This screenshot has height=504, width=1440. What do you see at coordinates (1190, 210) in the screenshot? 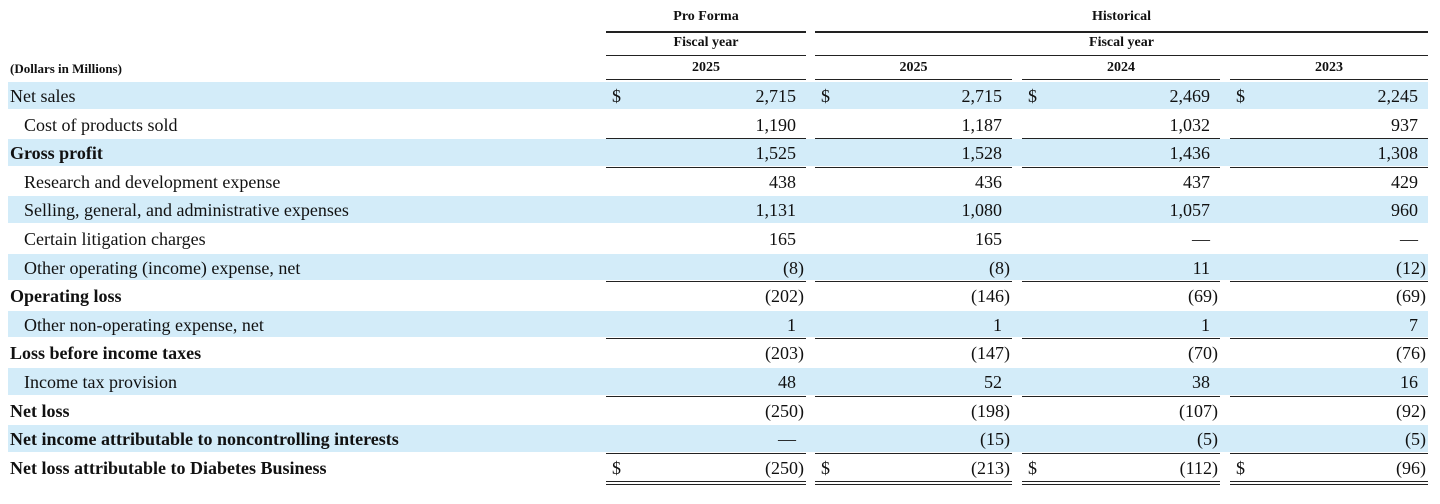
I see `cell-value: 1,057` at bounding box center [1190, 210].